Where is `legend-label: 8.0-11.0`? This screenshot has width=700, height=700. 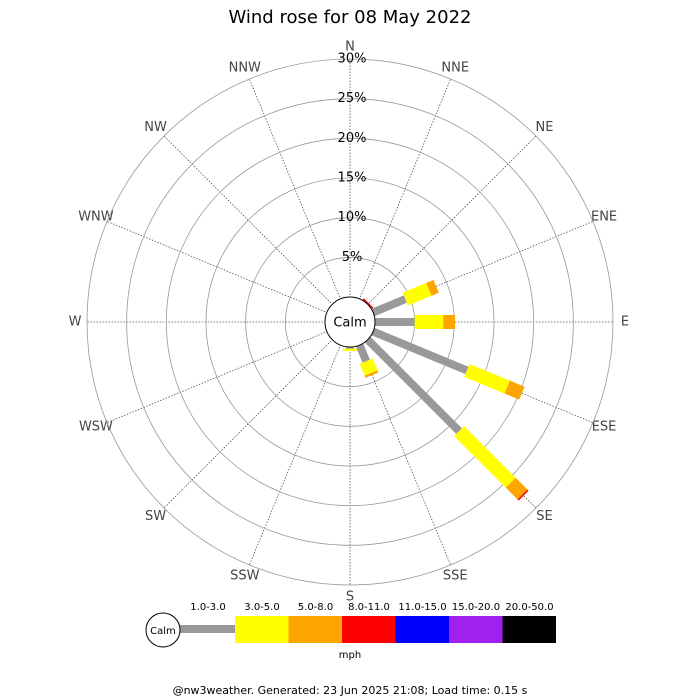
legend-label: 8.0-11.0 is located at coordinates (369, 607).